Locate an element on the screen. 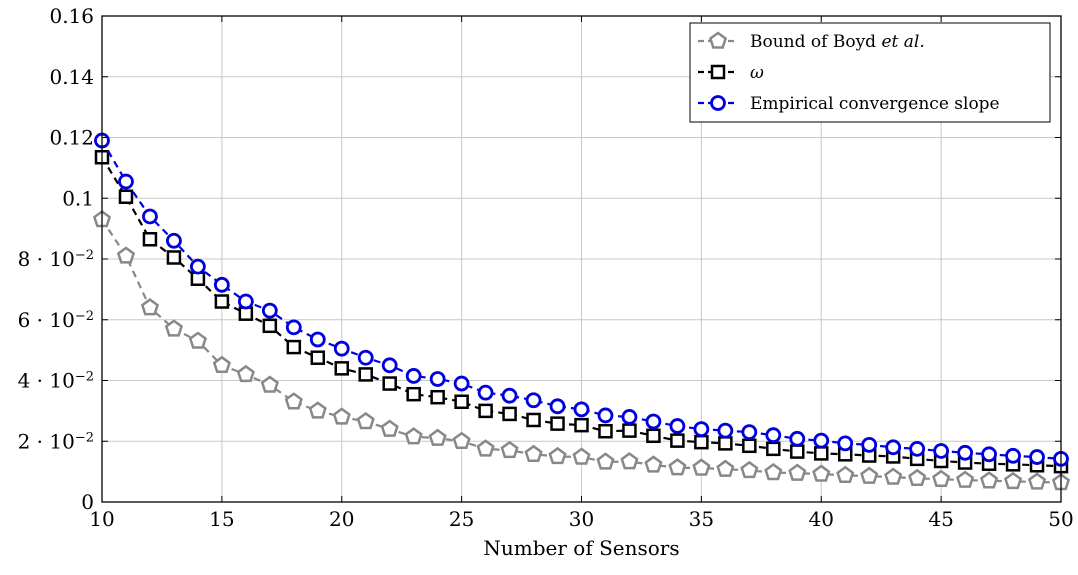  x-tick-label: 50 is located at coordinates (1060, 519).